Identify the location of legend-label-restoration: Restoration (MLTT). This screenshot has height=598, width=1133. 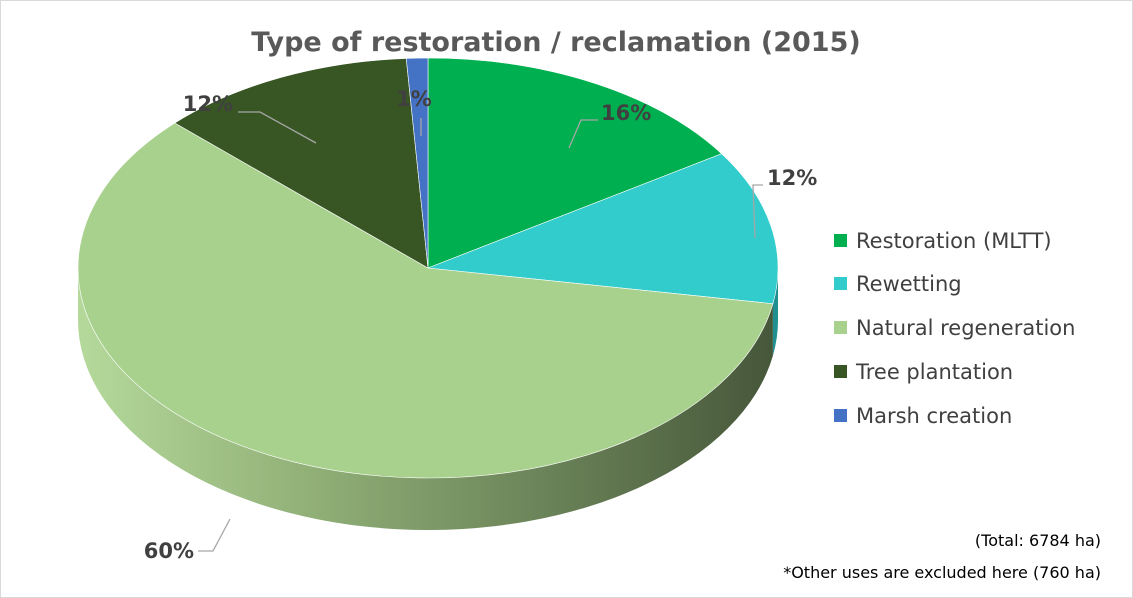
(954, 241).